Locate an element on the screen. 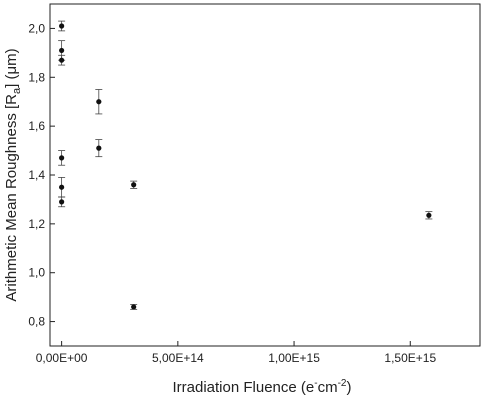  x-tick-label: 1,00E+15 is located at coordinates (294, 358).